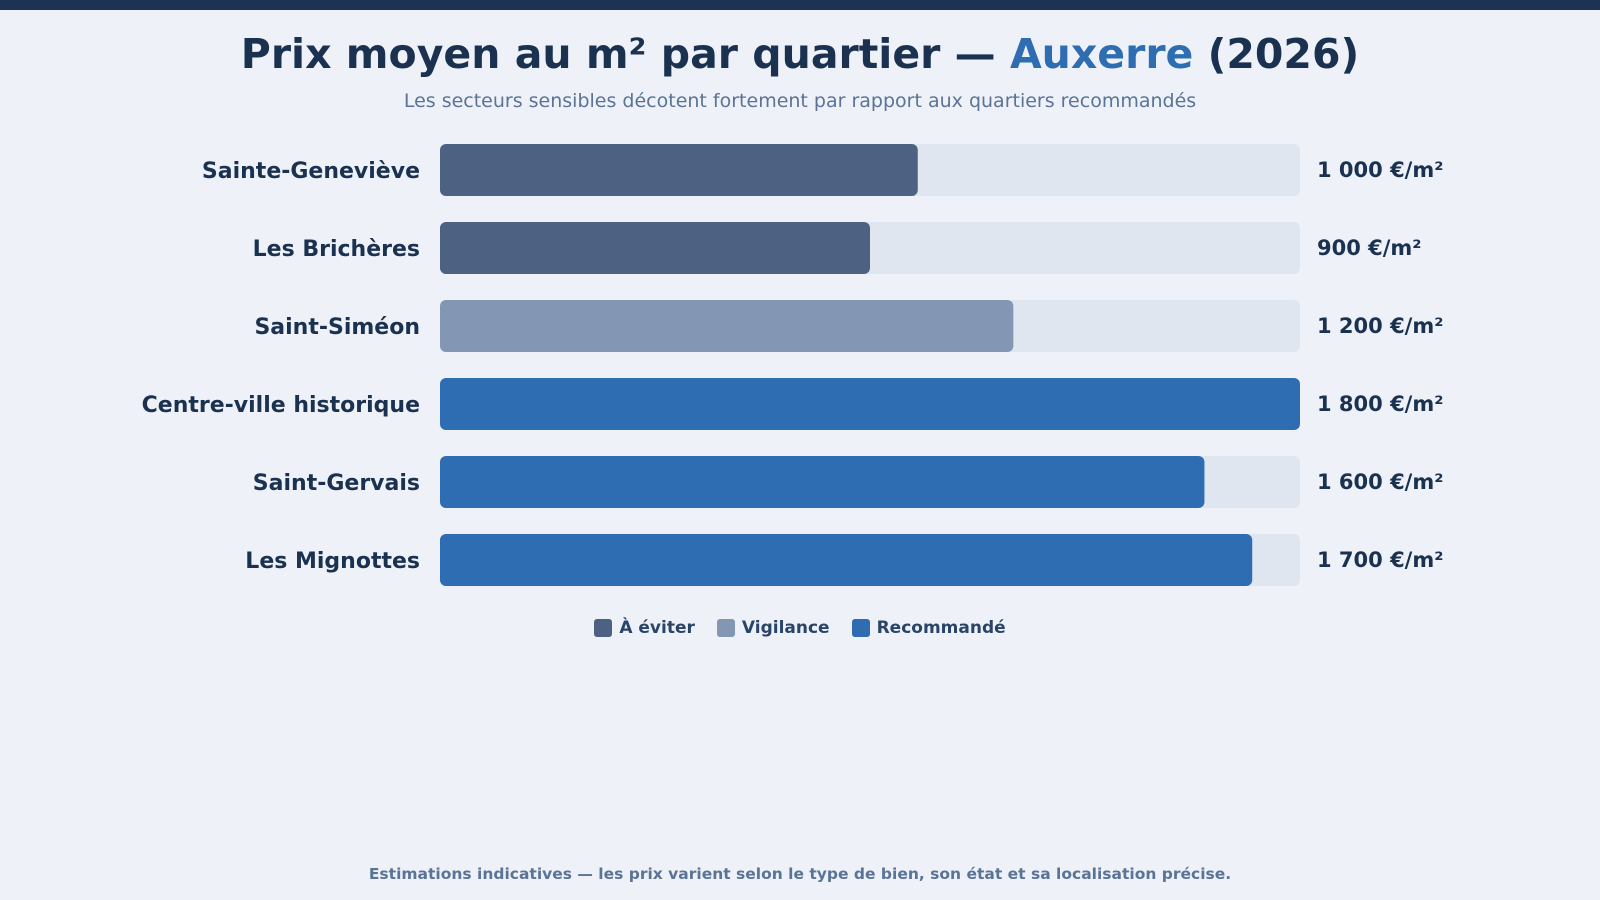 This screenshot has width=1600, height=900. I want to click on category-label-saint-simeon: Saint-Siméon, so click(337, 327).